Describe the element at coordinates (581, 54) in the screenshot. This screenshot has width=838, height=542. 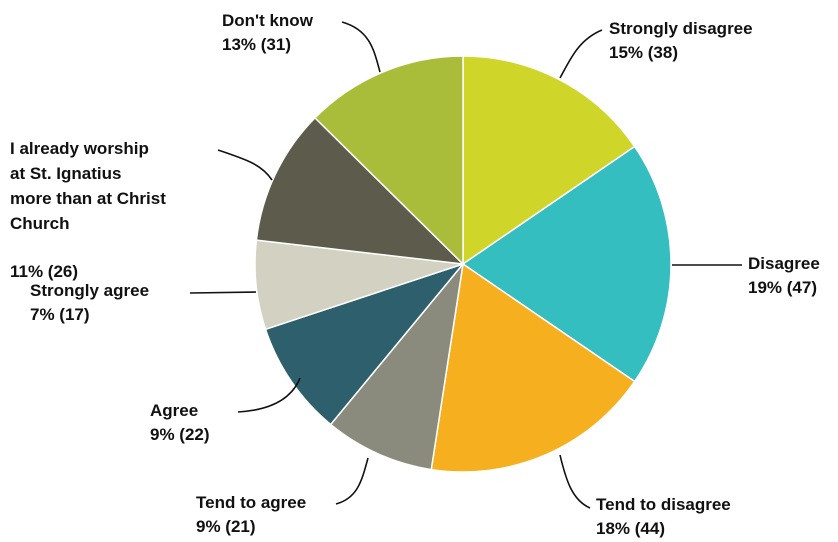
I see `leader-line-strongly-disagree` at that location.